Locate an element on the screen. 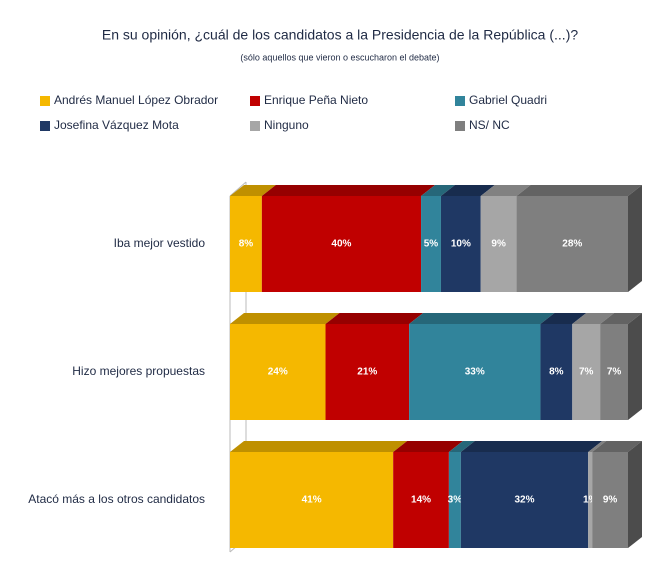 Image resolution: width=670 pixels, height=572 pixels. legend-label: Josefina Vázquez Mota is located at coordinates (116, 125).